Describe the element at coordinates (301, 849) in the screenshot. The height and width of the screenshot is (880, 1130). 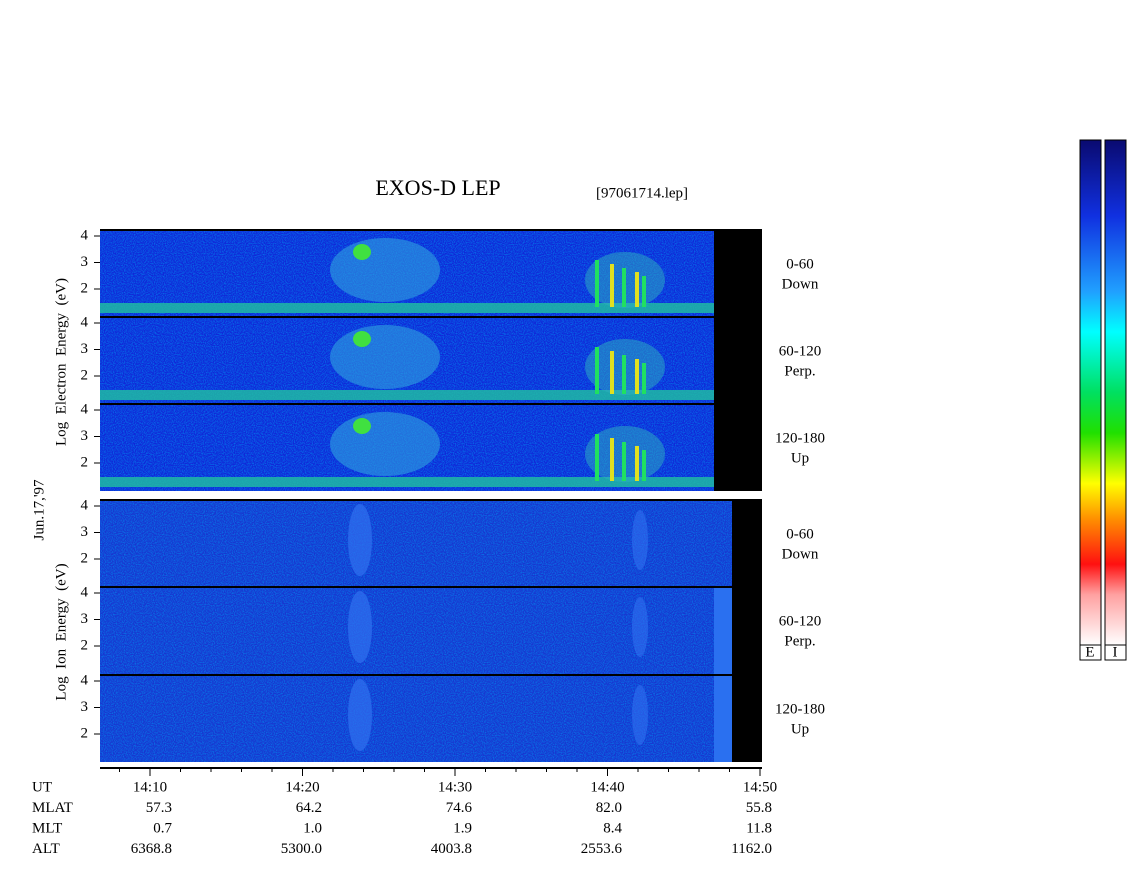
I see `row-value: 5300.0` at that location.